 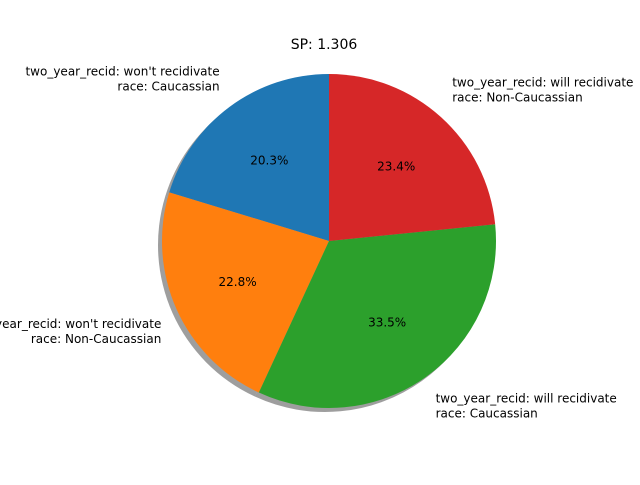 What do you see at coordinates (396, 167) in the screenshot?
I see `pie-percent-label: 23.4%` at bounding box center [396, 167].